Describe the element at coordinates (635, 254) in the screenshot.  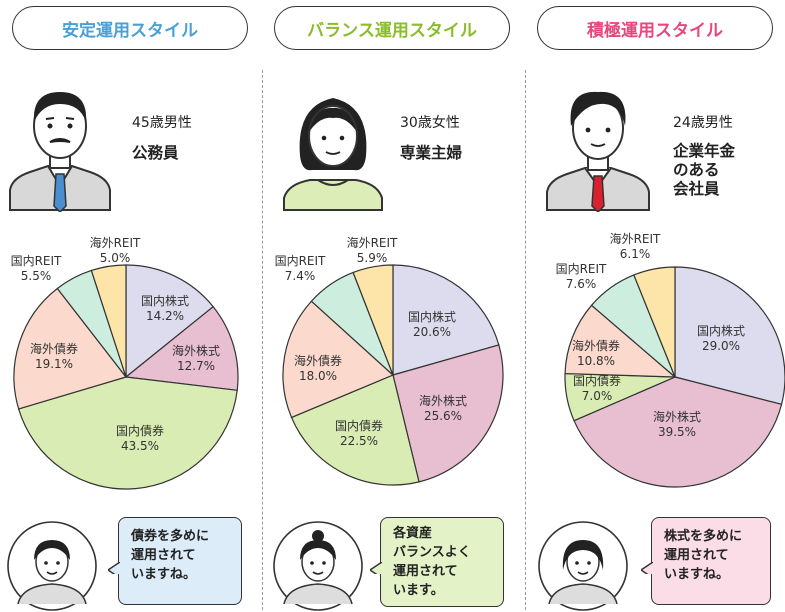
I see `slice-value-label: 6.1%` at that location.